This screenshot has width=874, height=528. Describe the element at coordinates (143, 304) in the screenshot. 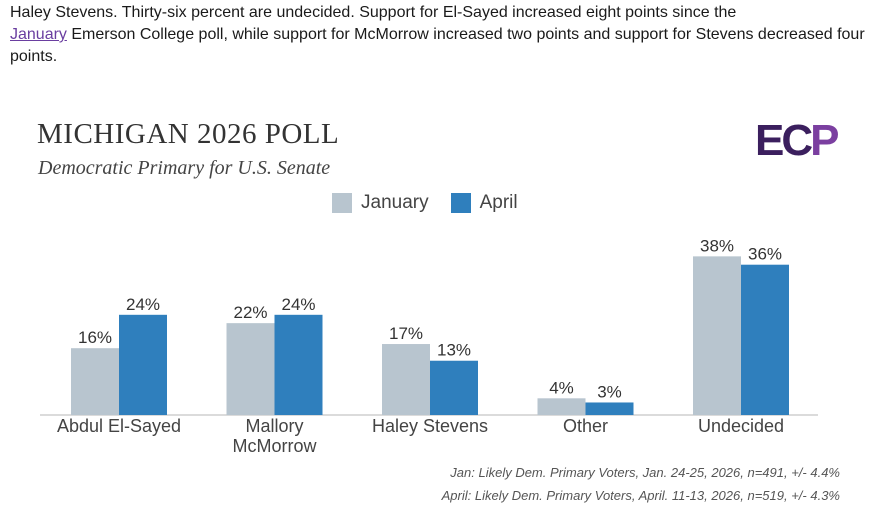

I see `data-label-april-0: 24%` at that location.